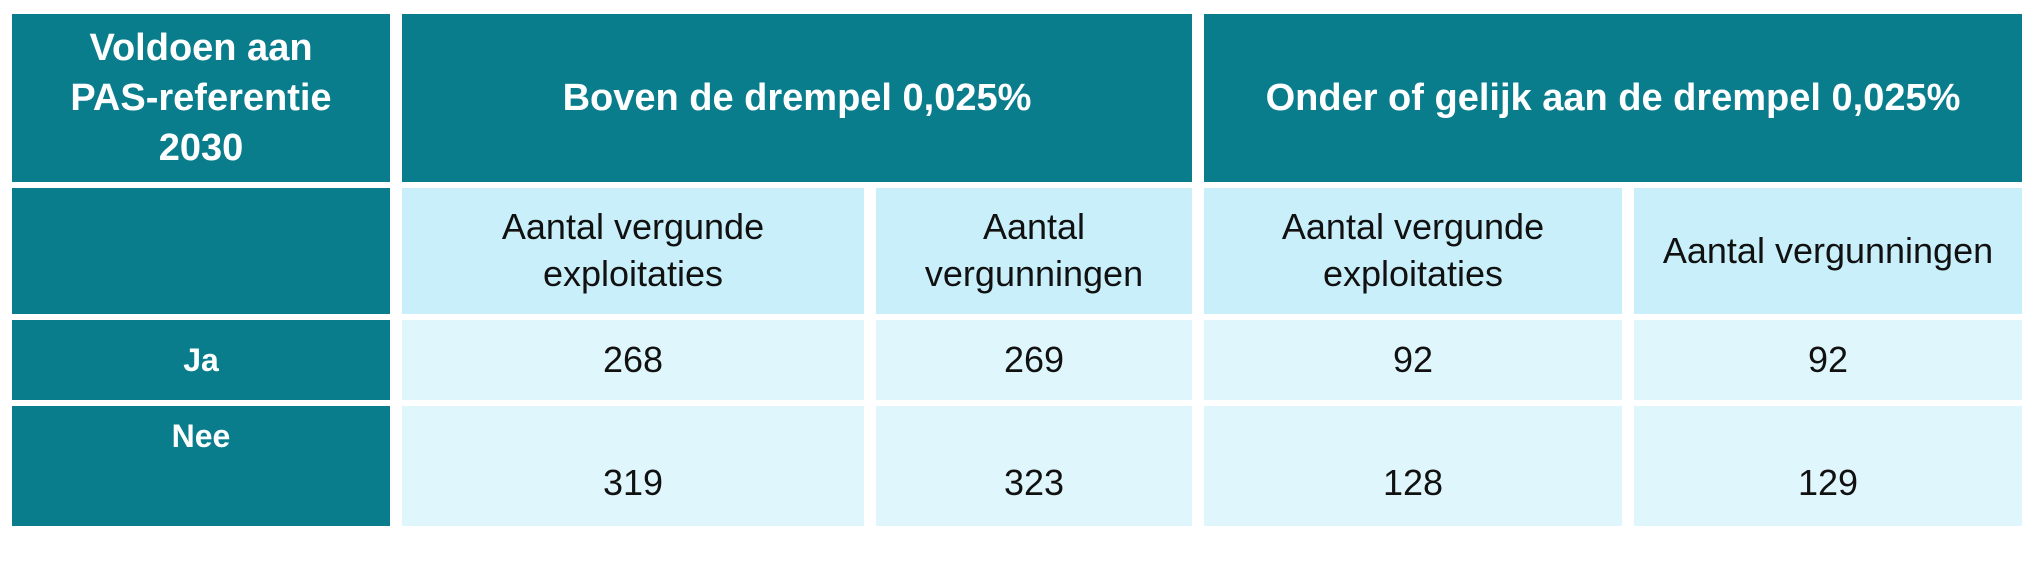 This screenshot has width=2030, height=565. I want to click on corner-header-line-2: PAS-referentie, so click(201, 97).